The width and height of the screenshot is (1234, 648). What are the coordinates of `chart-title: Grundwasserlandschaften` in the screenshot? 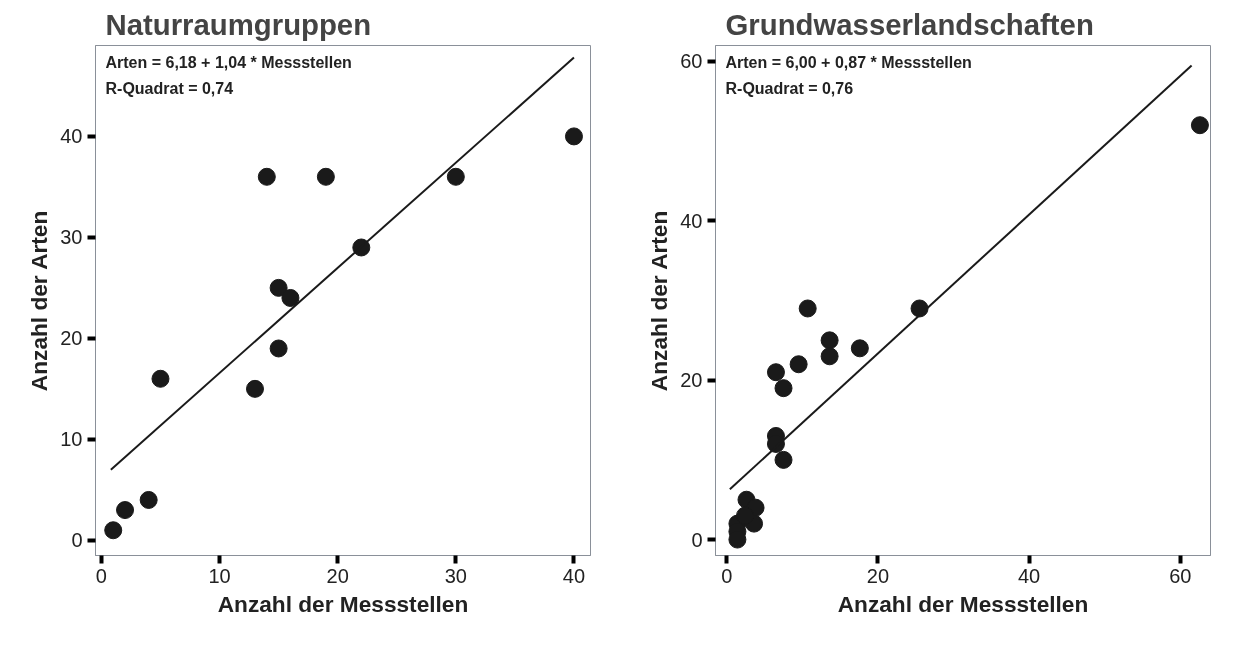 It's located at (909, 24).